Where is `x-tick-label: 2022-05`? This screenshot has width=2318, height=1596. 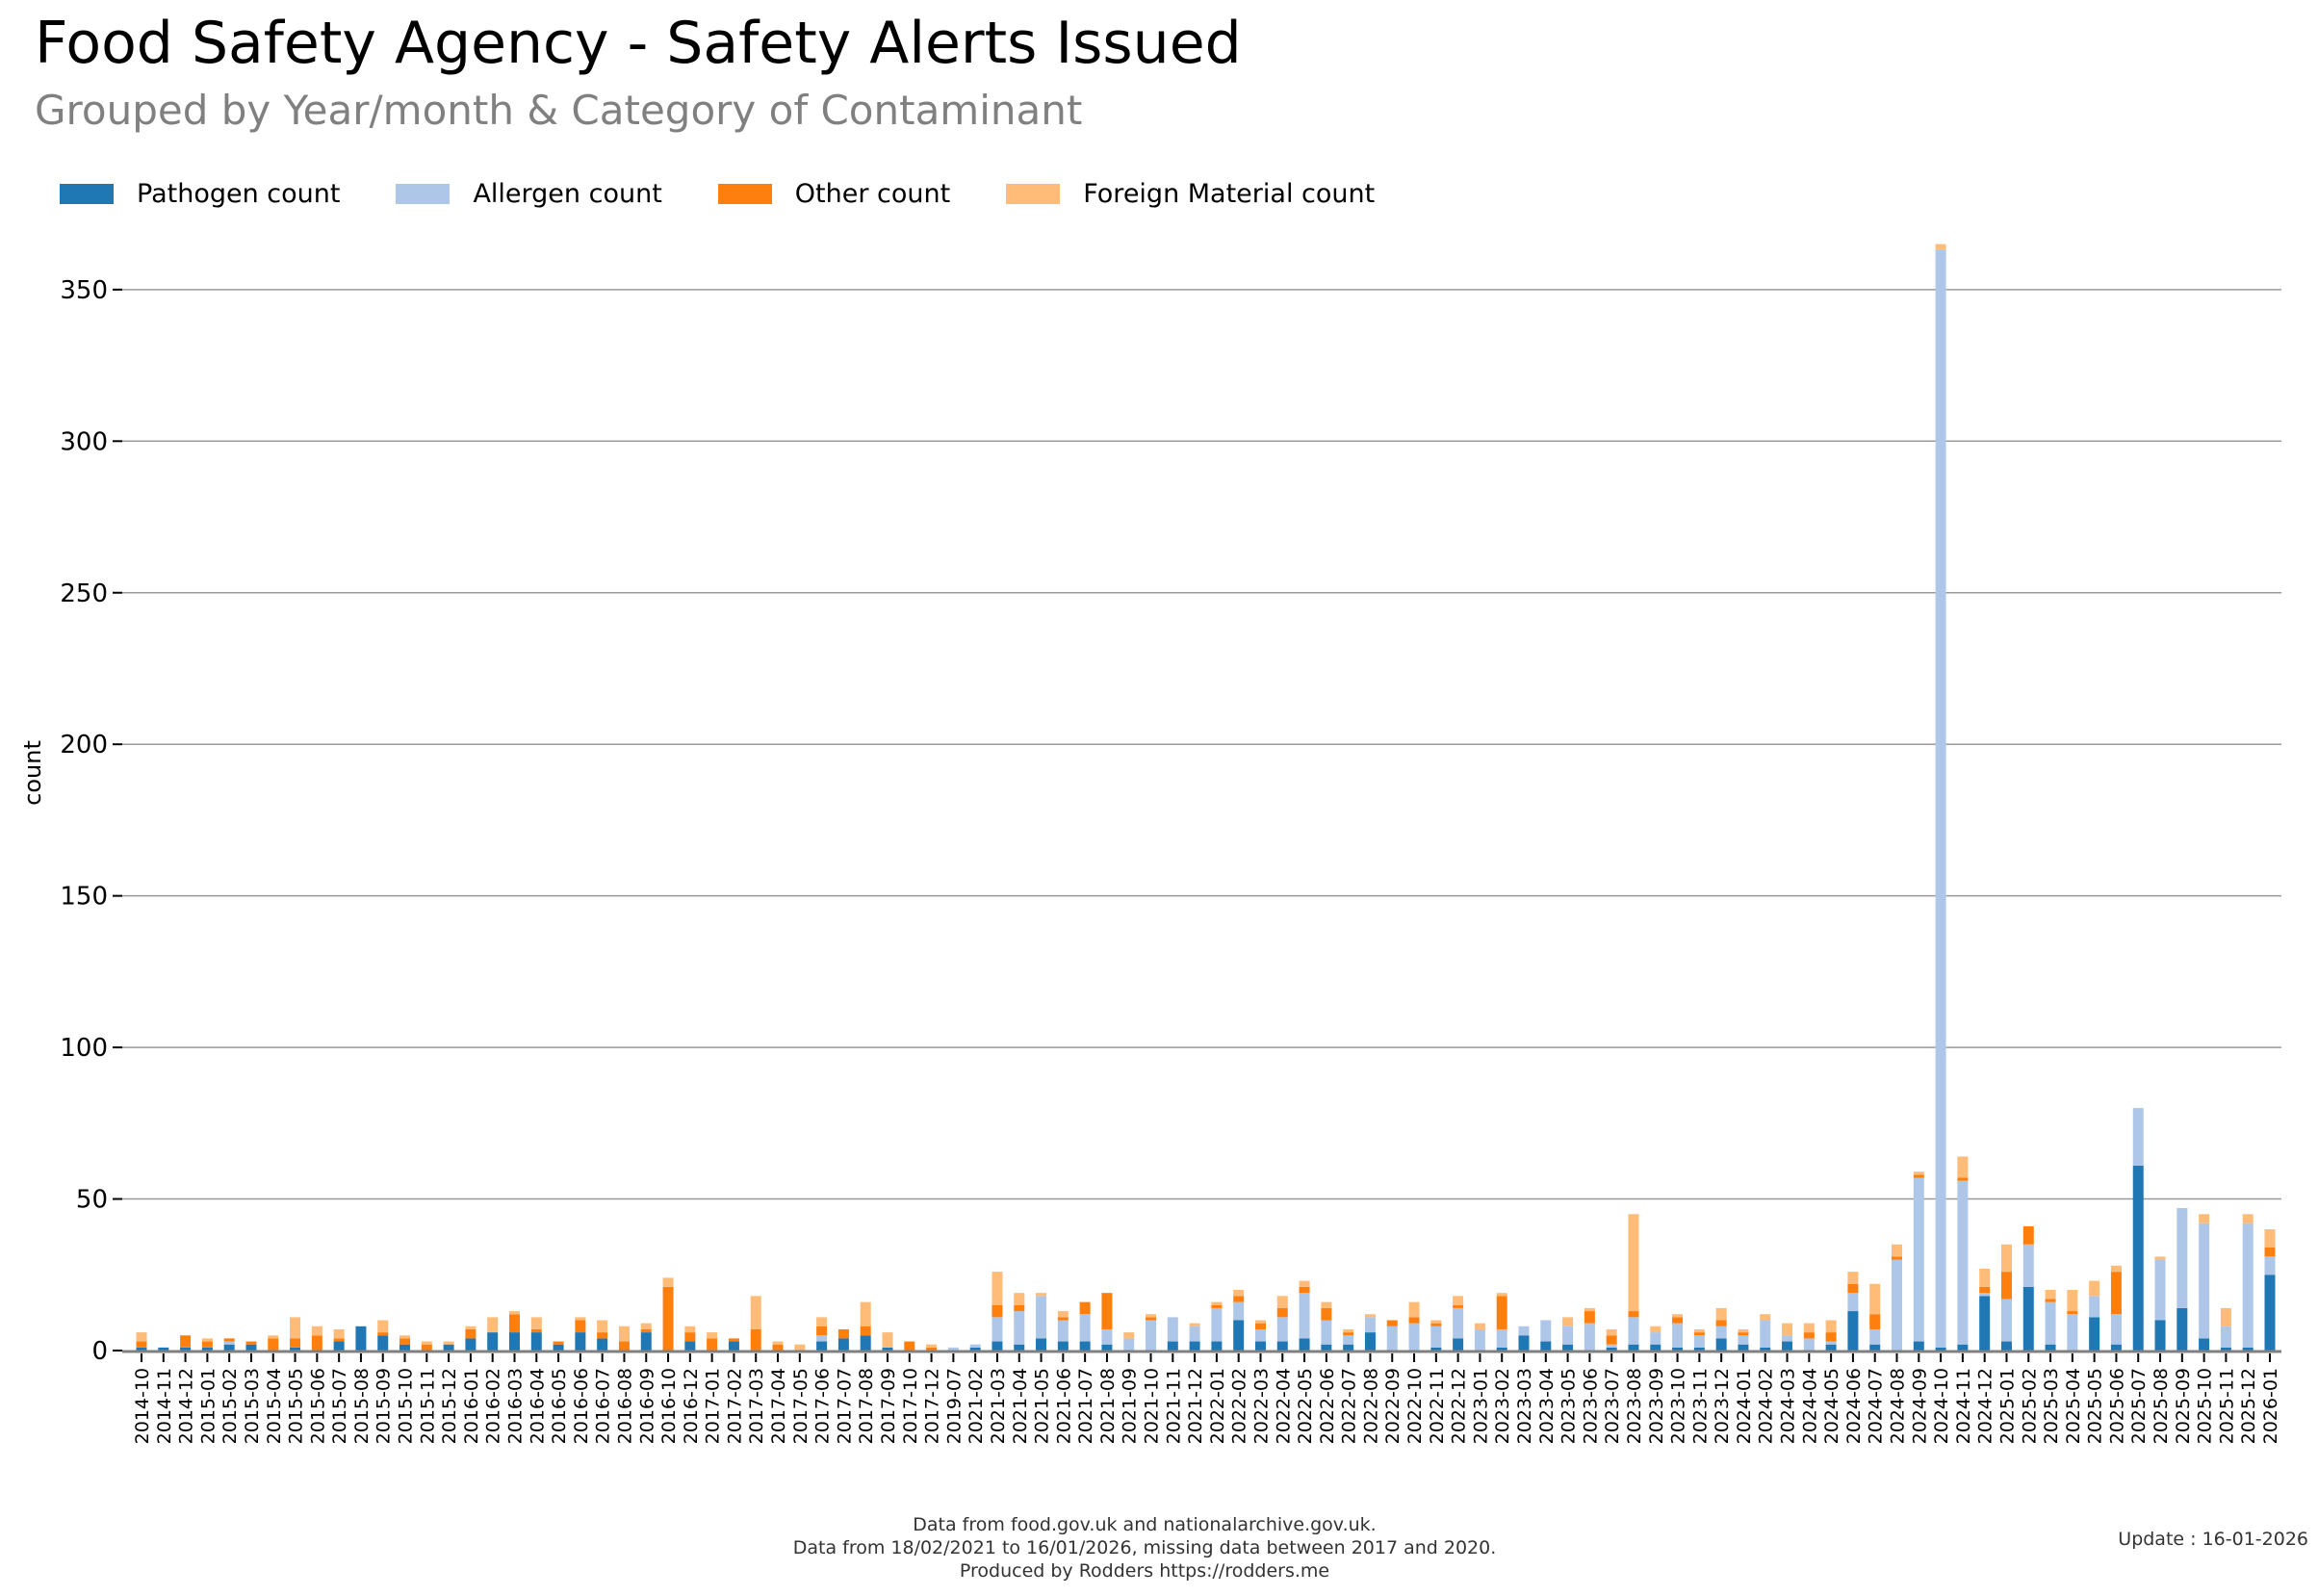
x-tick-label: 2022-05 is located at coordinates (1305, 1406).